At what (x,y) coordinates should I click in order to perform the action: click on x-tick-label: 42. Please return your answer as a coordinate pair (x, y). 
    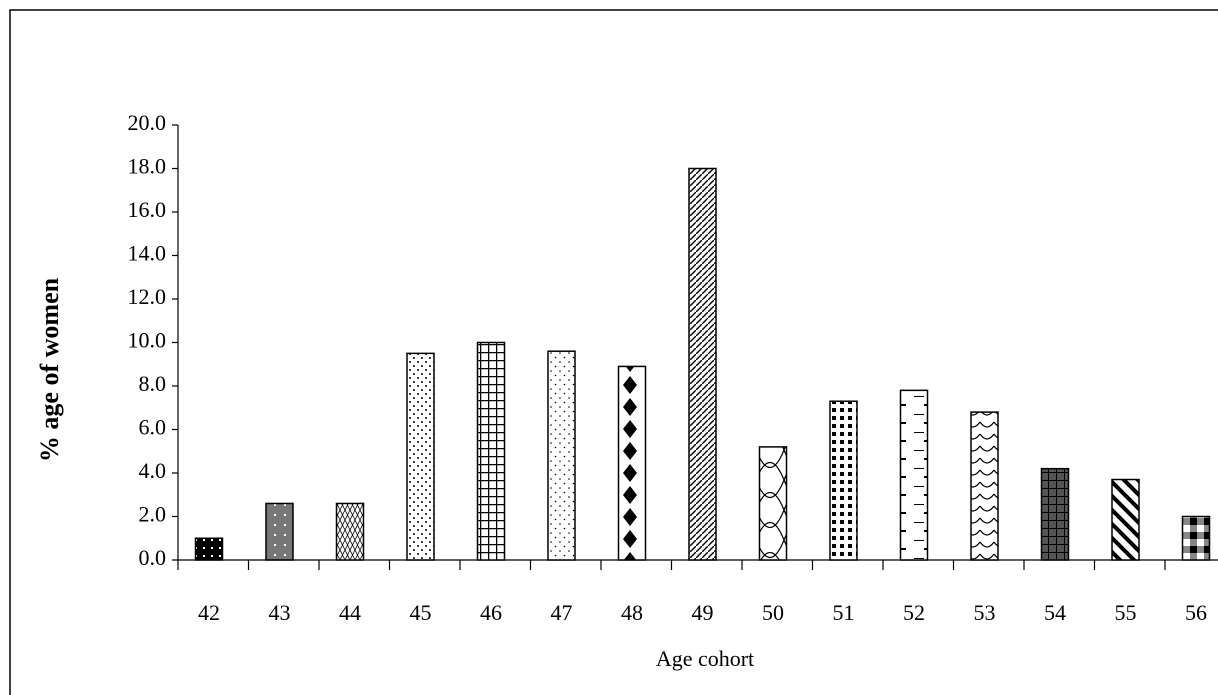
    Looking at the image, I should click on (209, 612).